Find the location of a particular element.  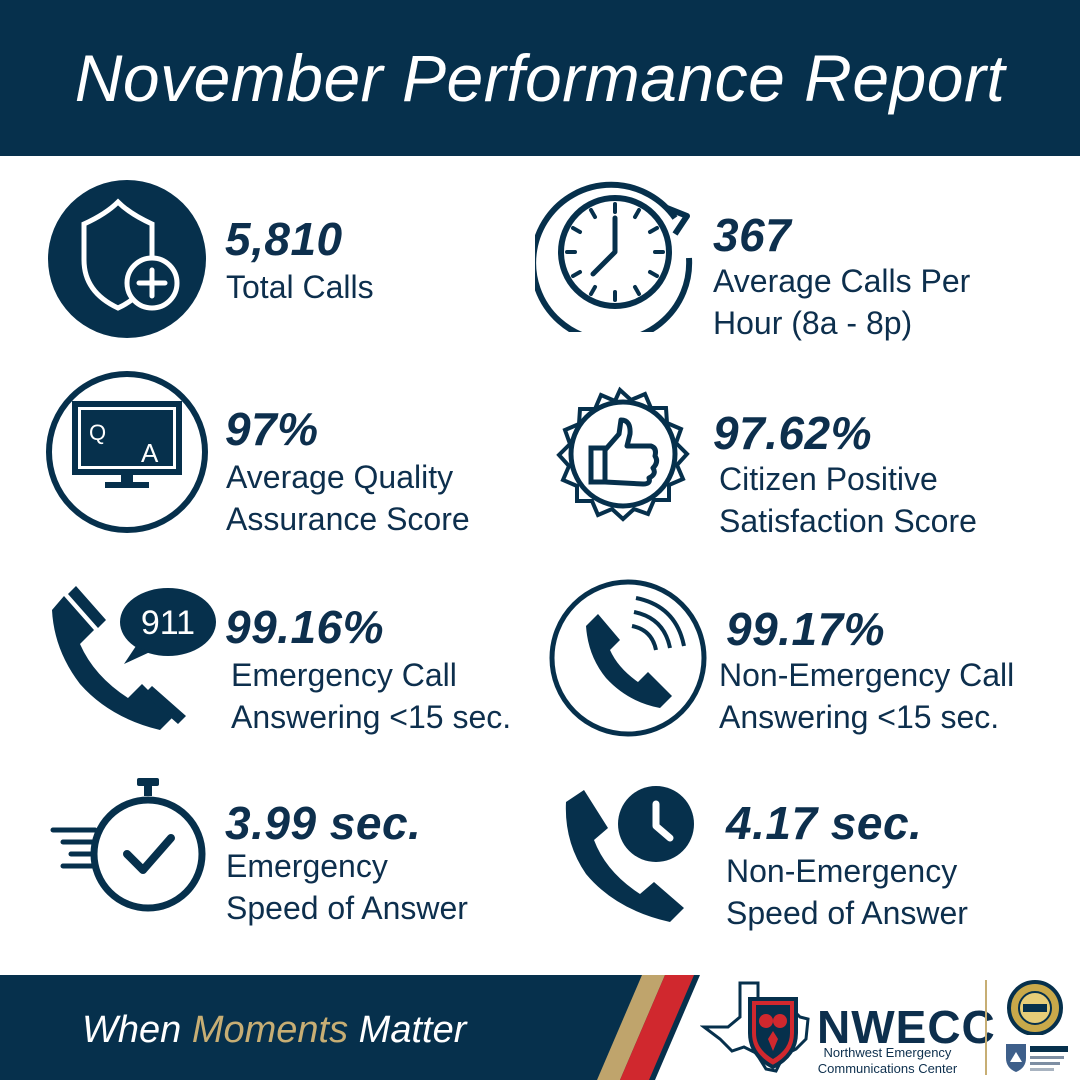

label-line: Assurance Score is located at coordinates (348, 519).